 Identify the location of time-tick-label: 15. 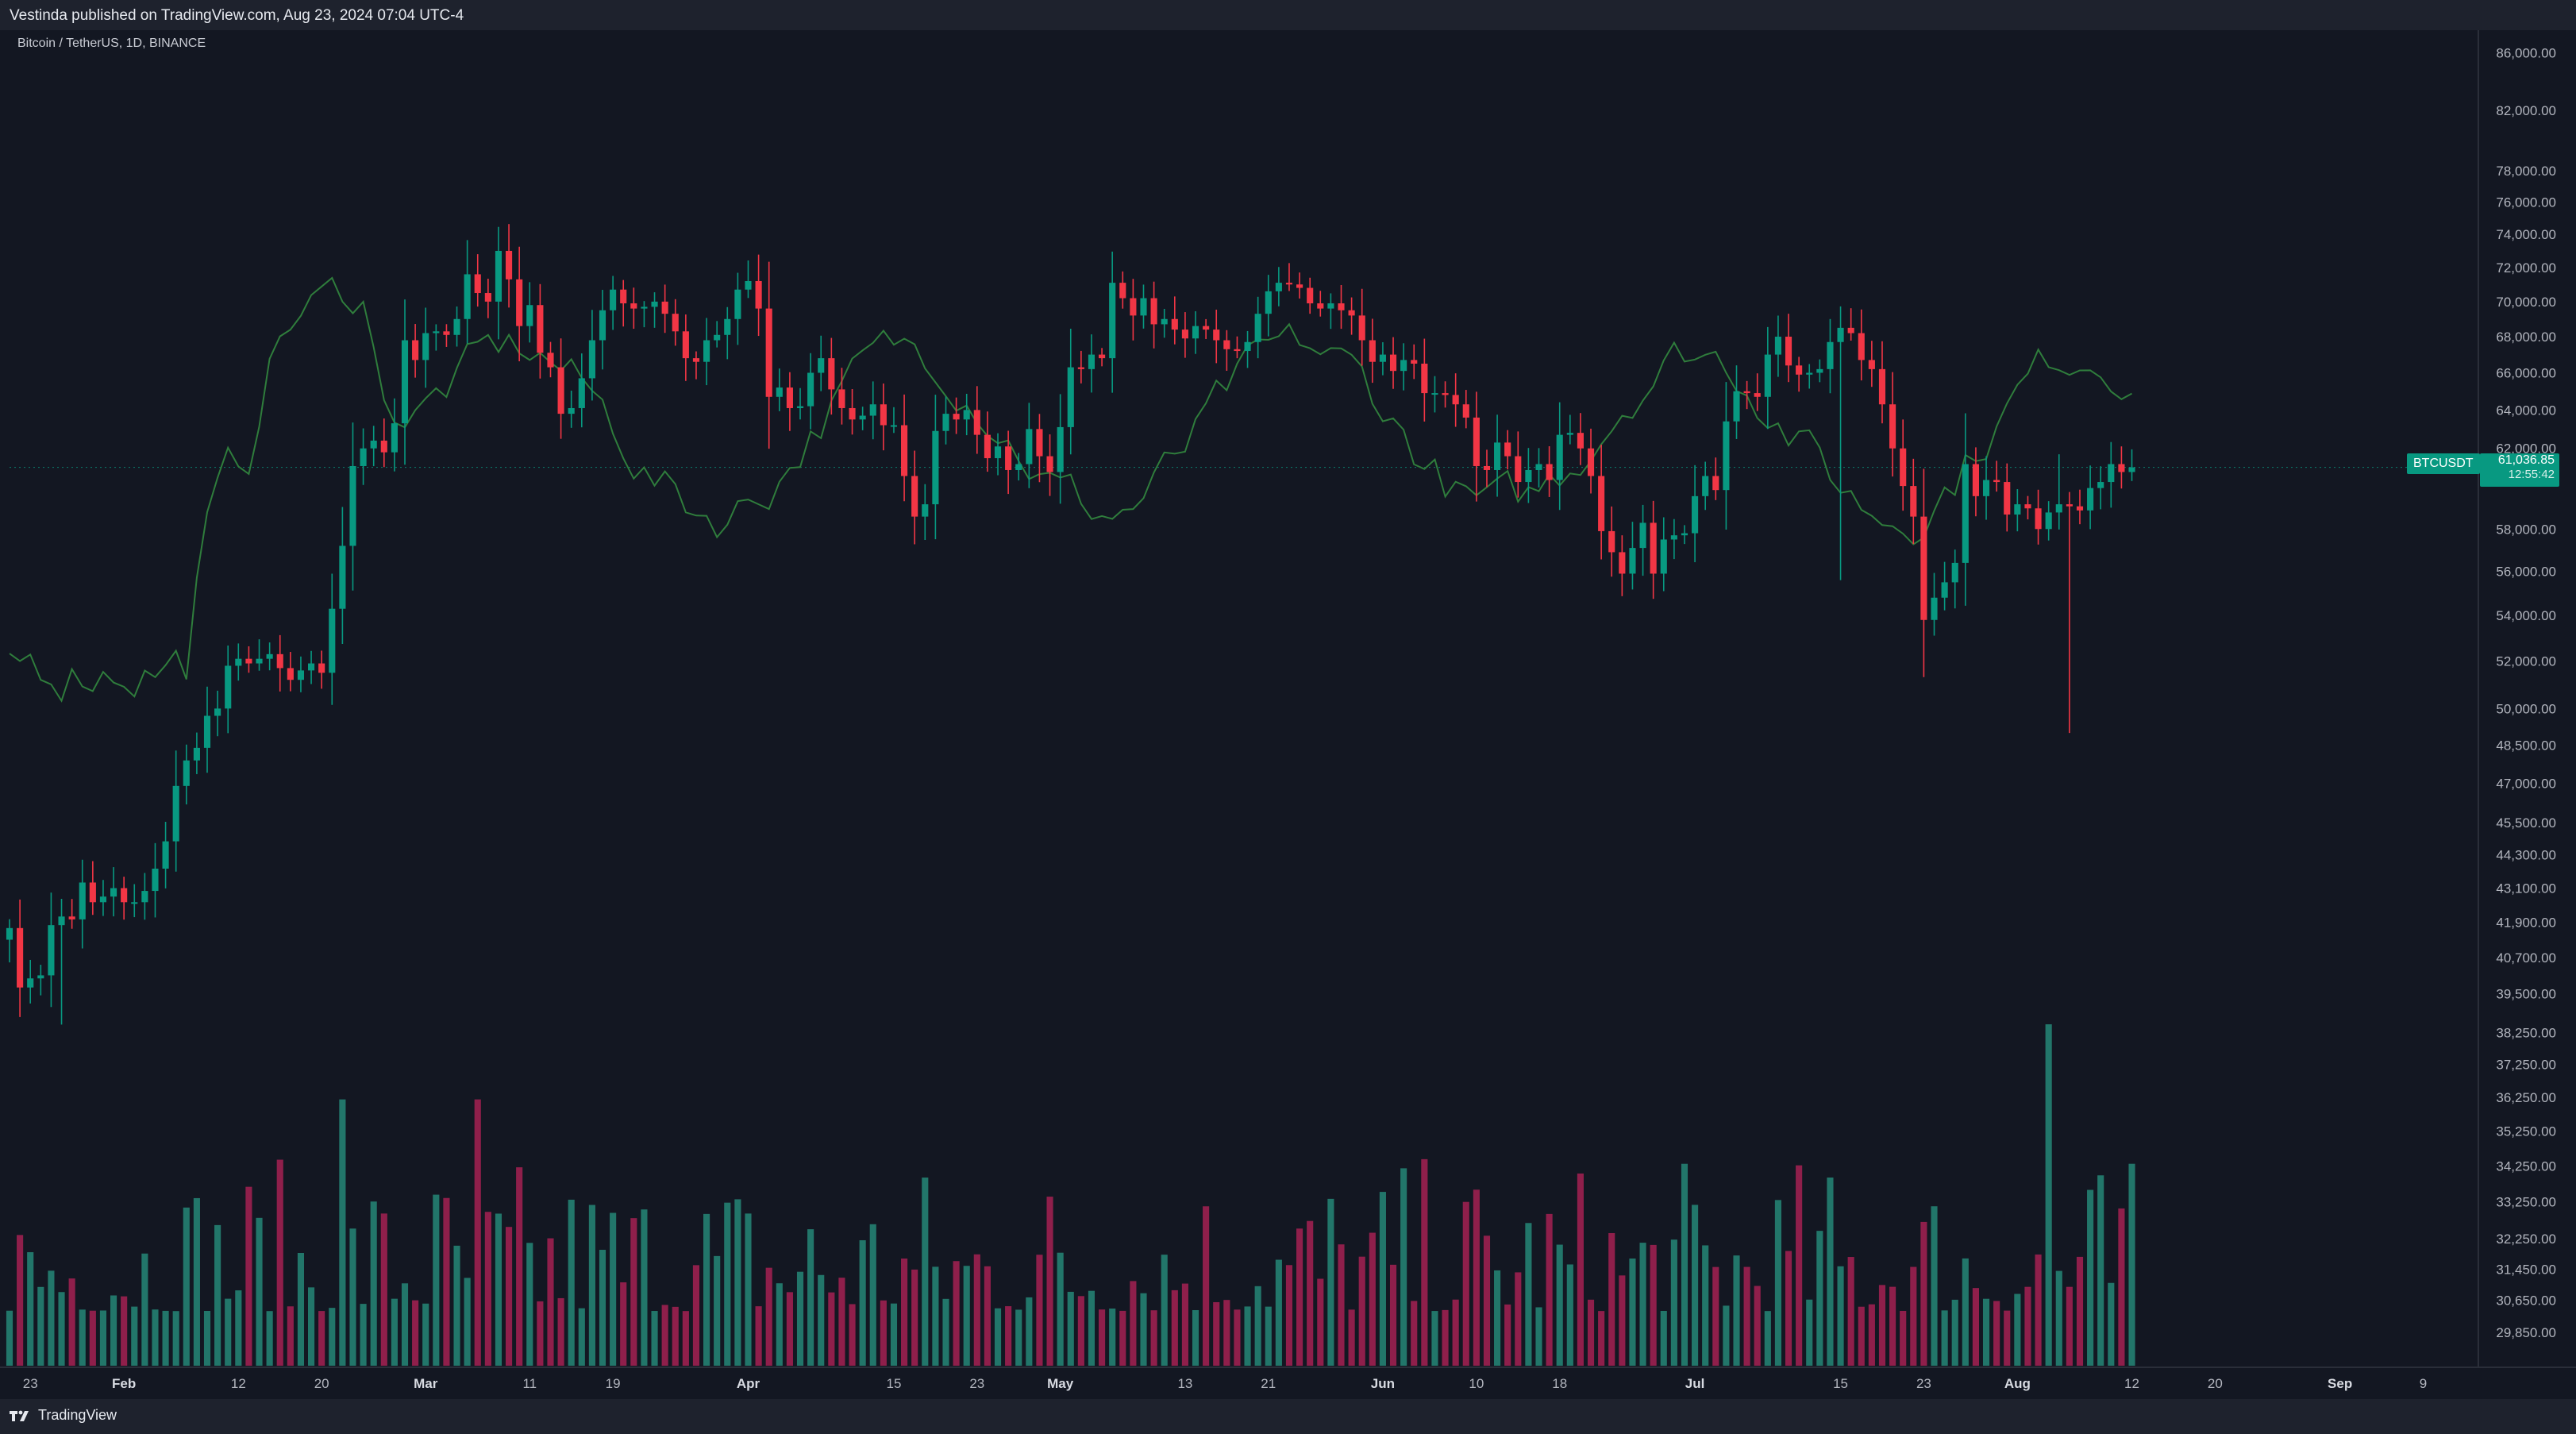
(1840, 1383).